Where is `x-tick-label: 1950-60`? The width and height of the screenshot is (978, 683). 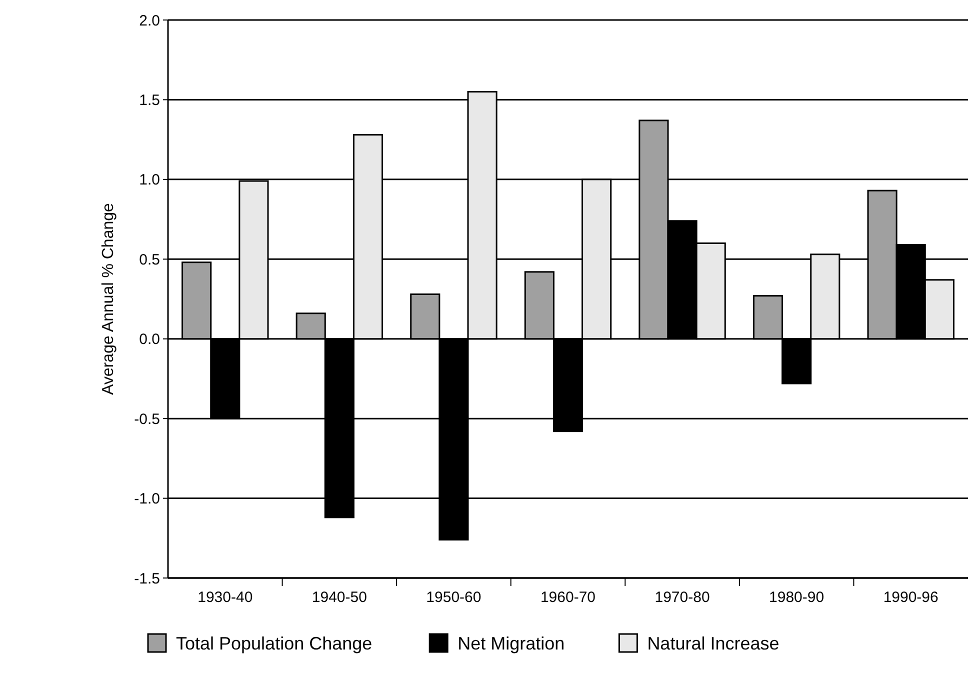
x-tick-label: 1950-60 is located at coordinates (454, 597).